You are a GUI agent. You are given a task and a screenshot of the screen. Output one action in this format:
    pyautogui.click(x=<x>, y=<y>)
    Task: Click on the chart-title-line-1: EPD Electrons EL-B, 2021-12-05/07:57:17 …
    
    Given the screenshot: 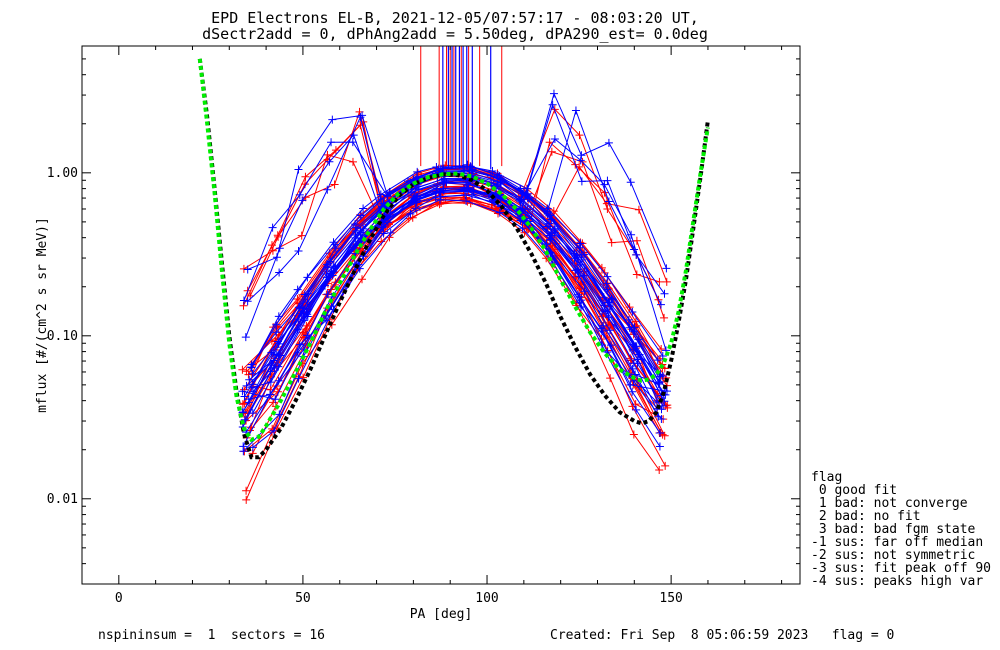 What is the action you would take?
    pyautogui.click(x=455, y=18)
    